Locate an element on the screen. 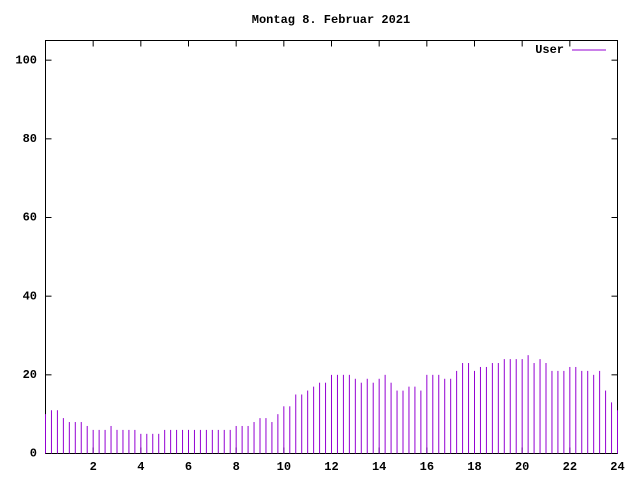  x-tick-label: 8 is located at coordinates (236, 467).